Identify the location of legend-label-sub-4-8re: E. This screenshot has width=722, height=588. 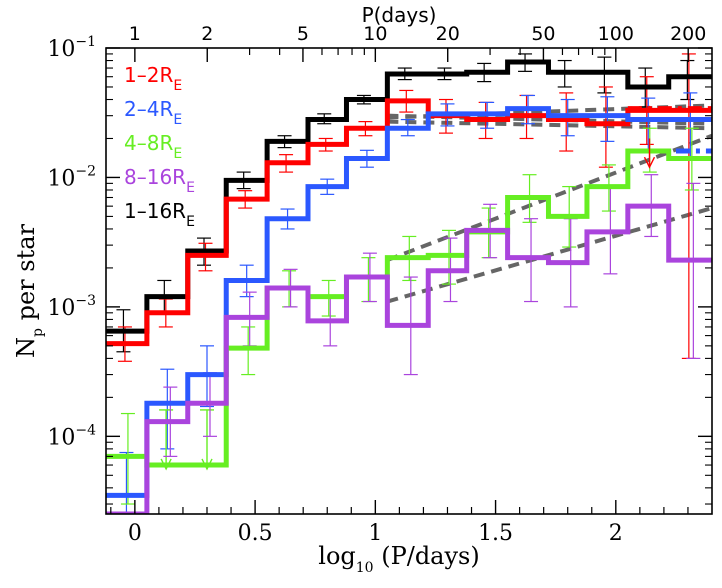
(177, 154).